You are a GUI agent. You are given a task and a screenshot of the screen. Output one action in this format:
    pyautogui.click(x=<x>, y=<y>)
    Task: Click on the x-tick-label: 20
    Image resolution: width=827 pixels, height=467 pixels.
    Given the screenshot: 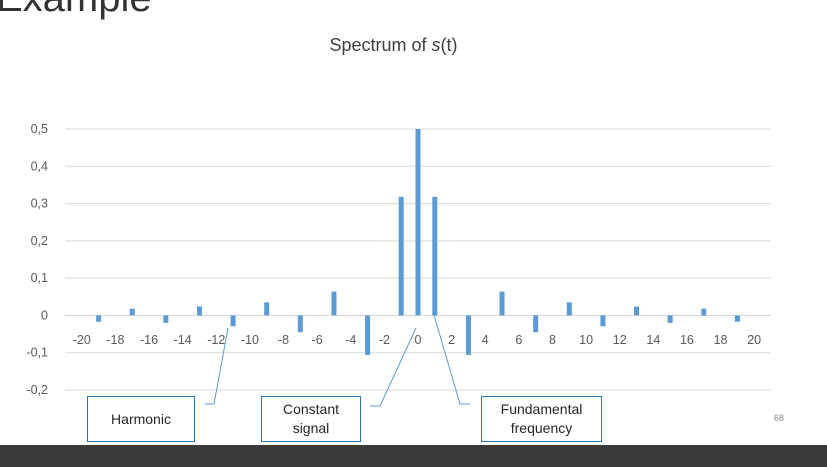 What is the action you would take?
    pyautogui.click(x=754, y=340)
    